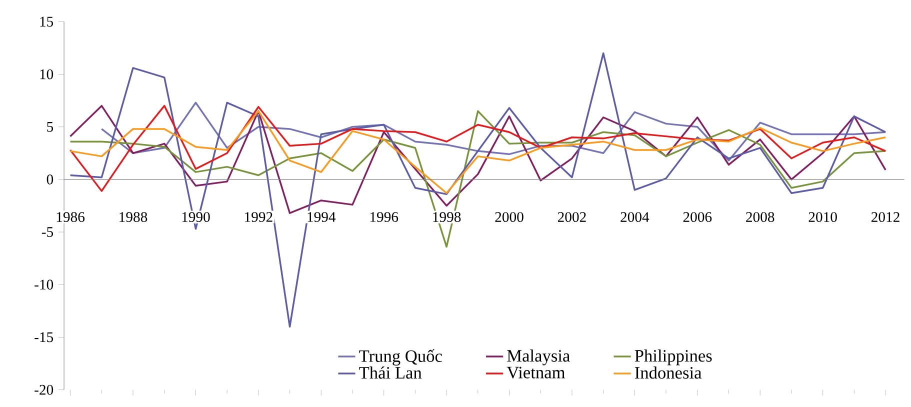 This screenshot has width=911, height=407. I want to click on legend-label: Malaysia, so click(538, 358).